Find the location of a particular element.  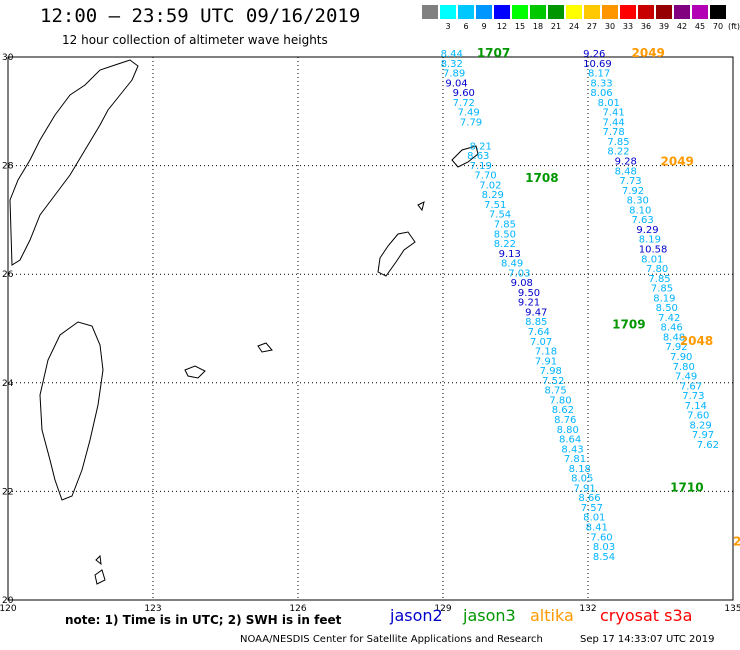

pass-number-label: 1710 is located at coordinates (686, 487).